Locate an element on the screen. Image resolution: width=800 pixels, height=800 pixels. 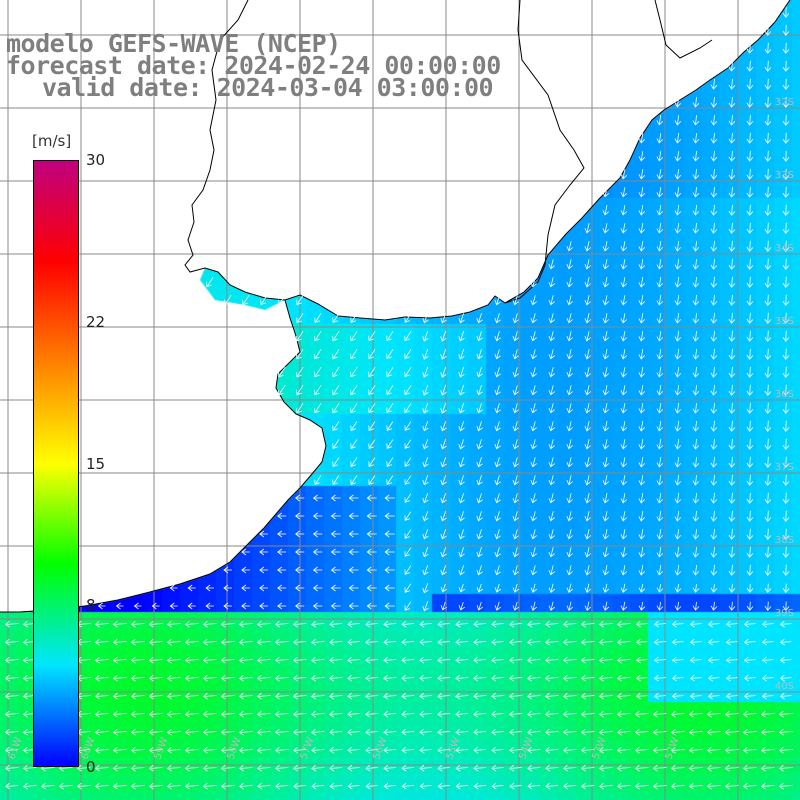
forecast-date: forecast date: 2024-02-24 00:00:00 is located at coordinates (253, 65).